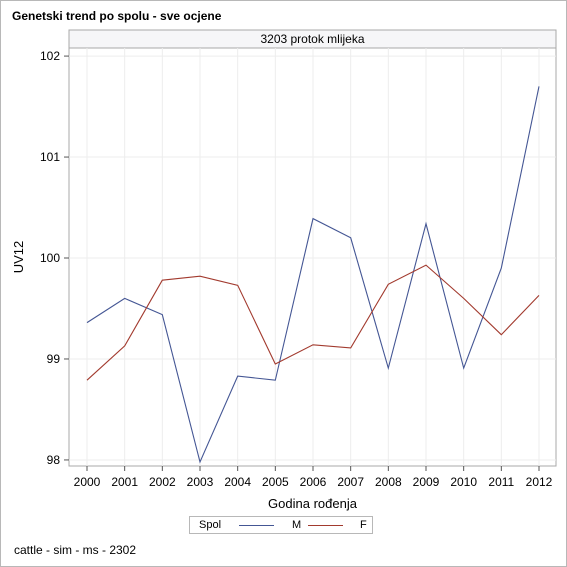 This screenshot has width=567, height=567. Describe the element at coordinates (210, 525) in the screenshot. I see `legend-title: Spol` at that location.